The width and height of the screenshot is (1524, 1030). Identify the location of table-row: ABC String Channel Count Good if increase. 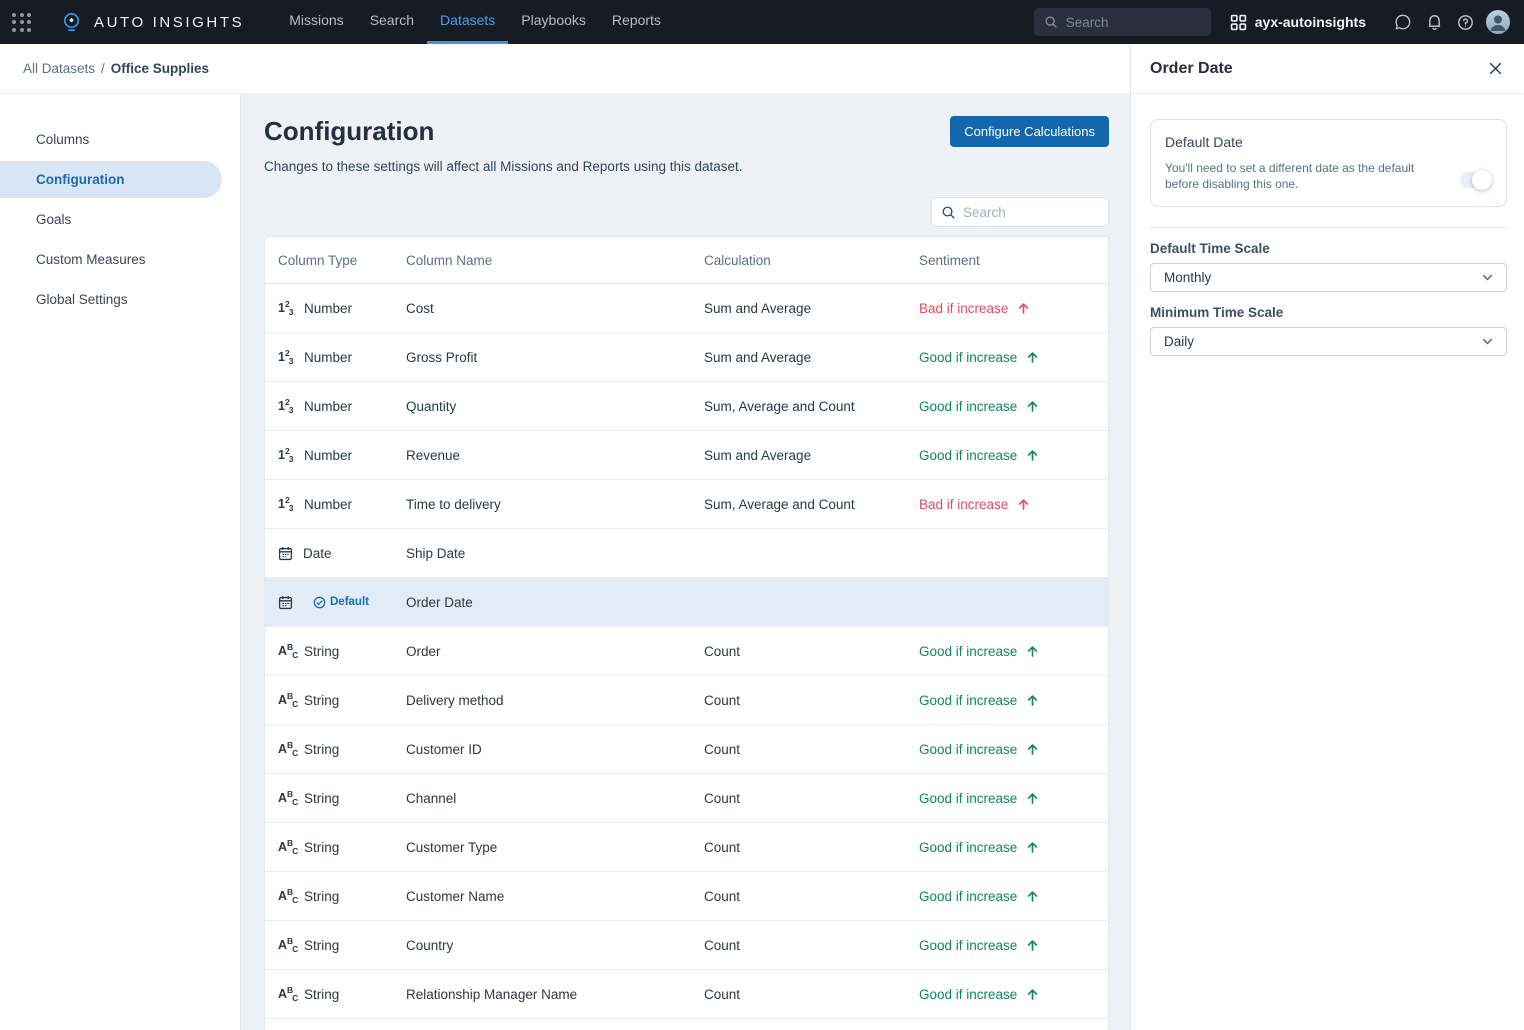
(686, 798).